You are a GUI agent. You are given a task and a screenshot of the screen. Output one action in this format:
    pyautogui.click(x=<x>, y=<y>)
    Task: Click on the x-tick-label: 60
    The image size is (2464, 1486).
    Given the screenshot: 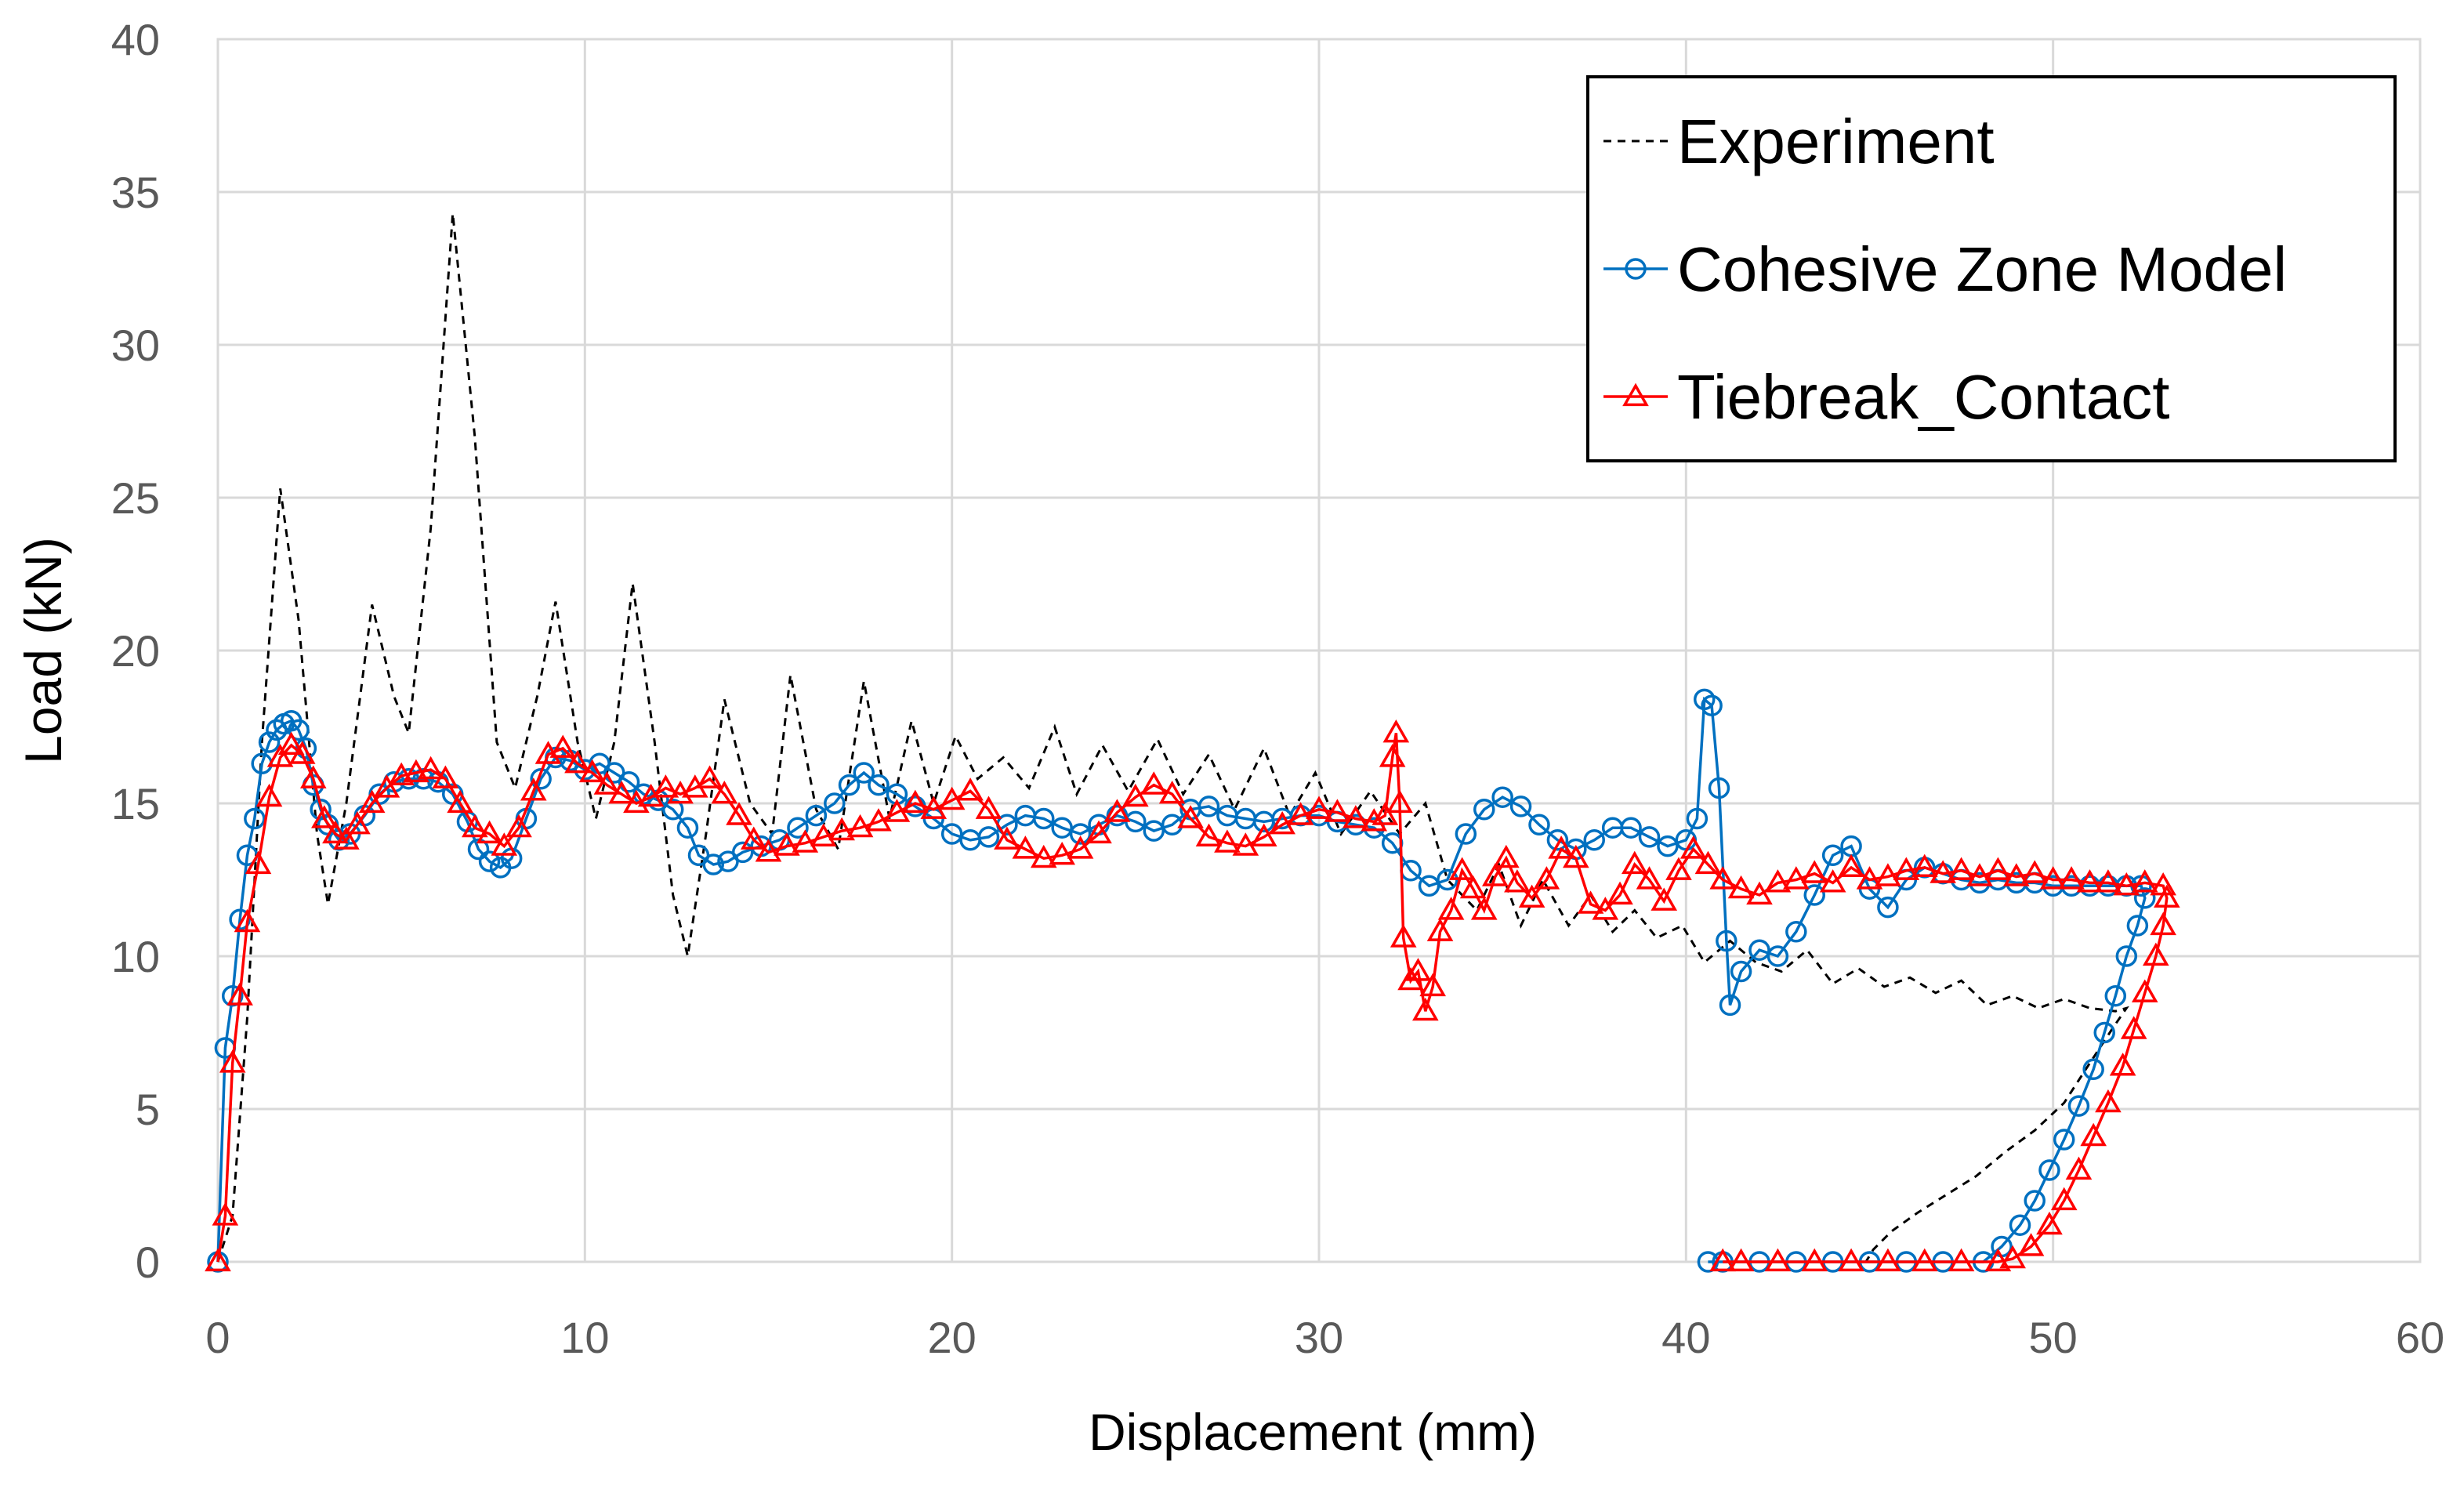 What is the action you would take?
    pyautogui.click(x=2420, y=1337)
    